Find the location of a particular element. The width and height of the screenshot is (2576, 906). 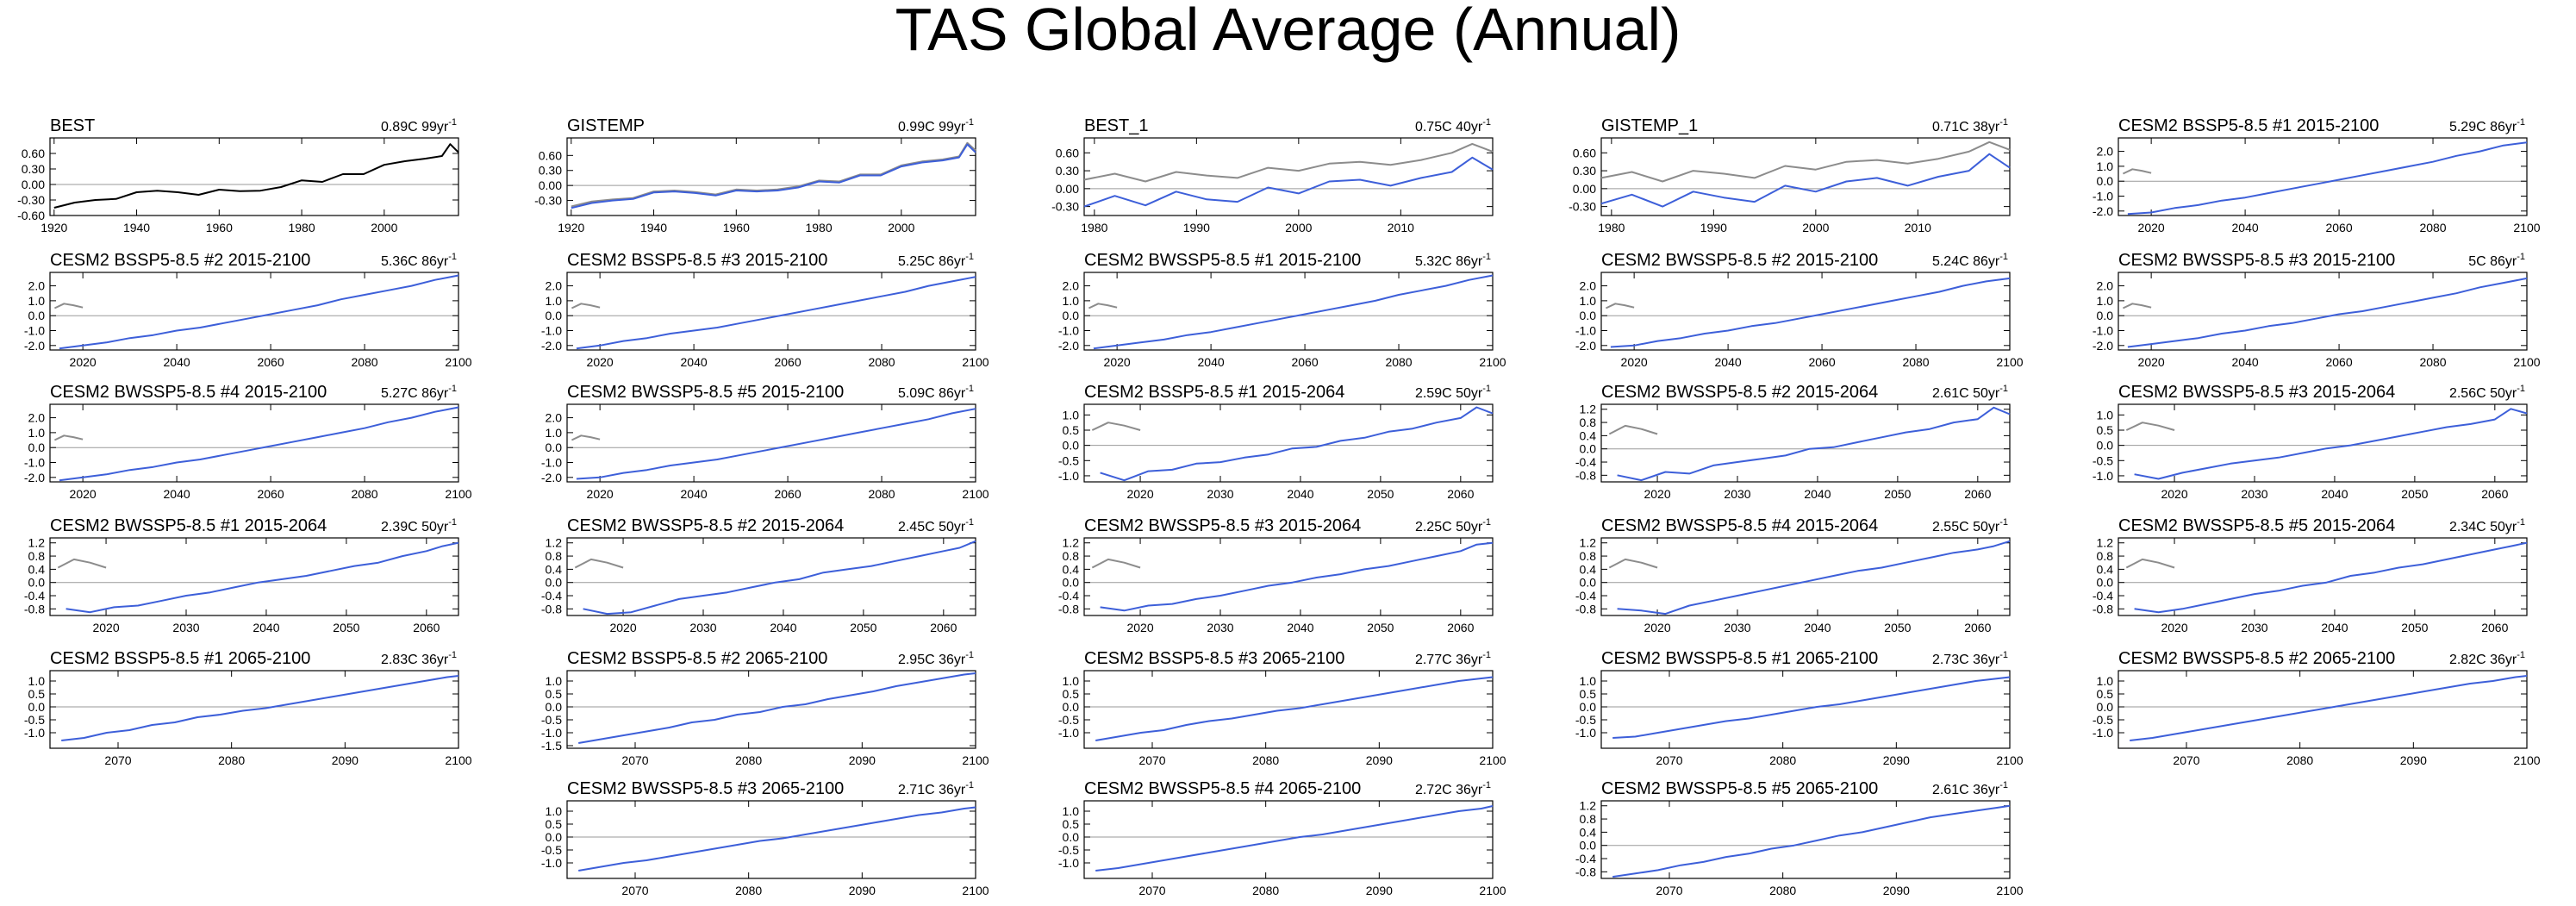

trend-label: 2.34C 50yr-1 is located at coordinates (2487, 526).